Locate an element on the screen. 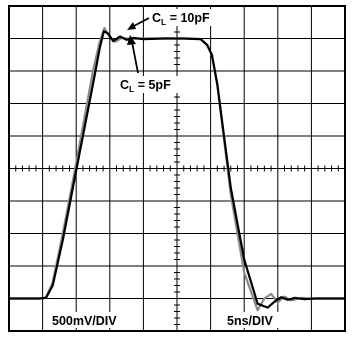 The image size is (355, 341). arrowhead-5pf-icon is located at coordinates (131, 40).